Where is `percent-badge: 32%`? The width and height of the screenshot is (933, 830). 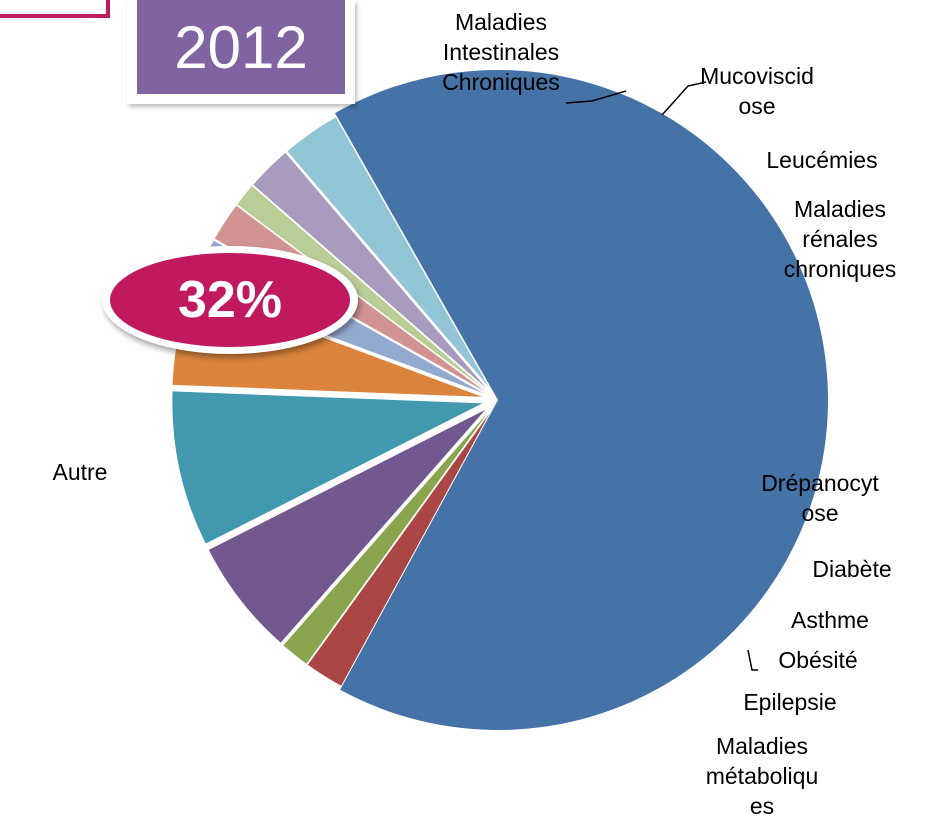 percent-badge: 32% is located at coordinates (230, 300).